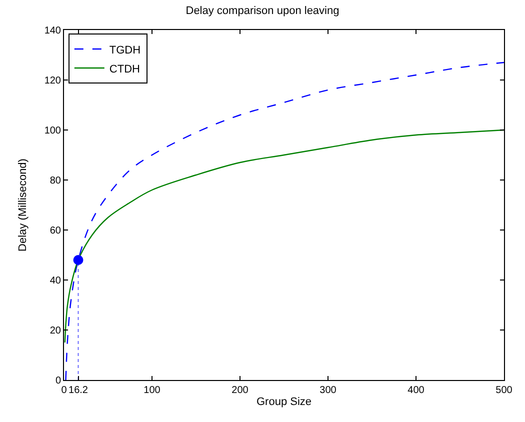  What do you see at coordinates (124, 69) in the screenshot?
I see `legend-label: CTDH` at bounding box center [124, 69].